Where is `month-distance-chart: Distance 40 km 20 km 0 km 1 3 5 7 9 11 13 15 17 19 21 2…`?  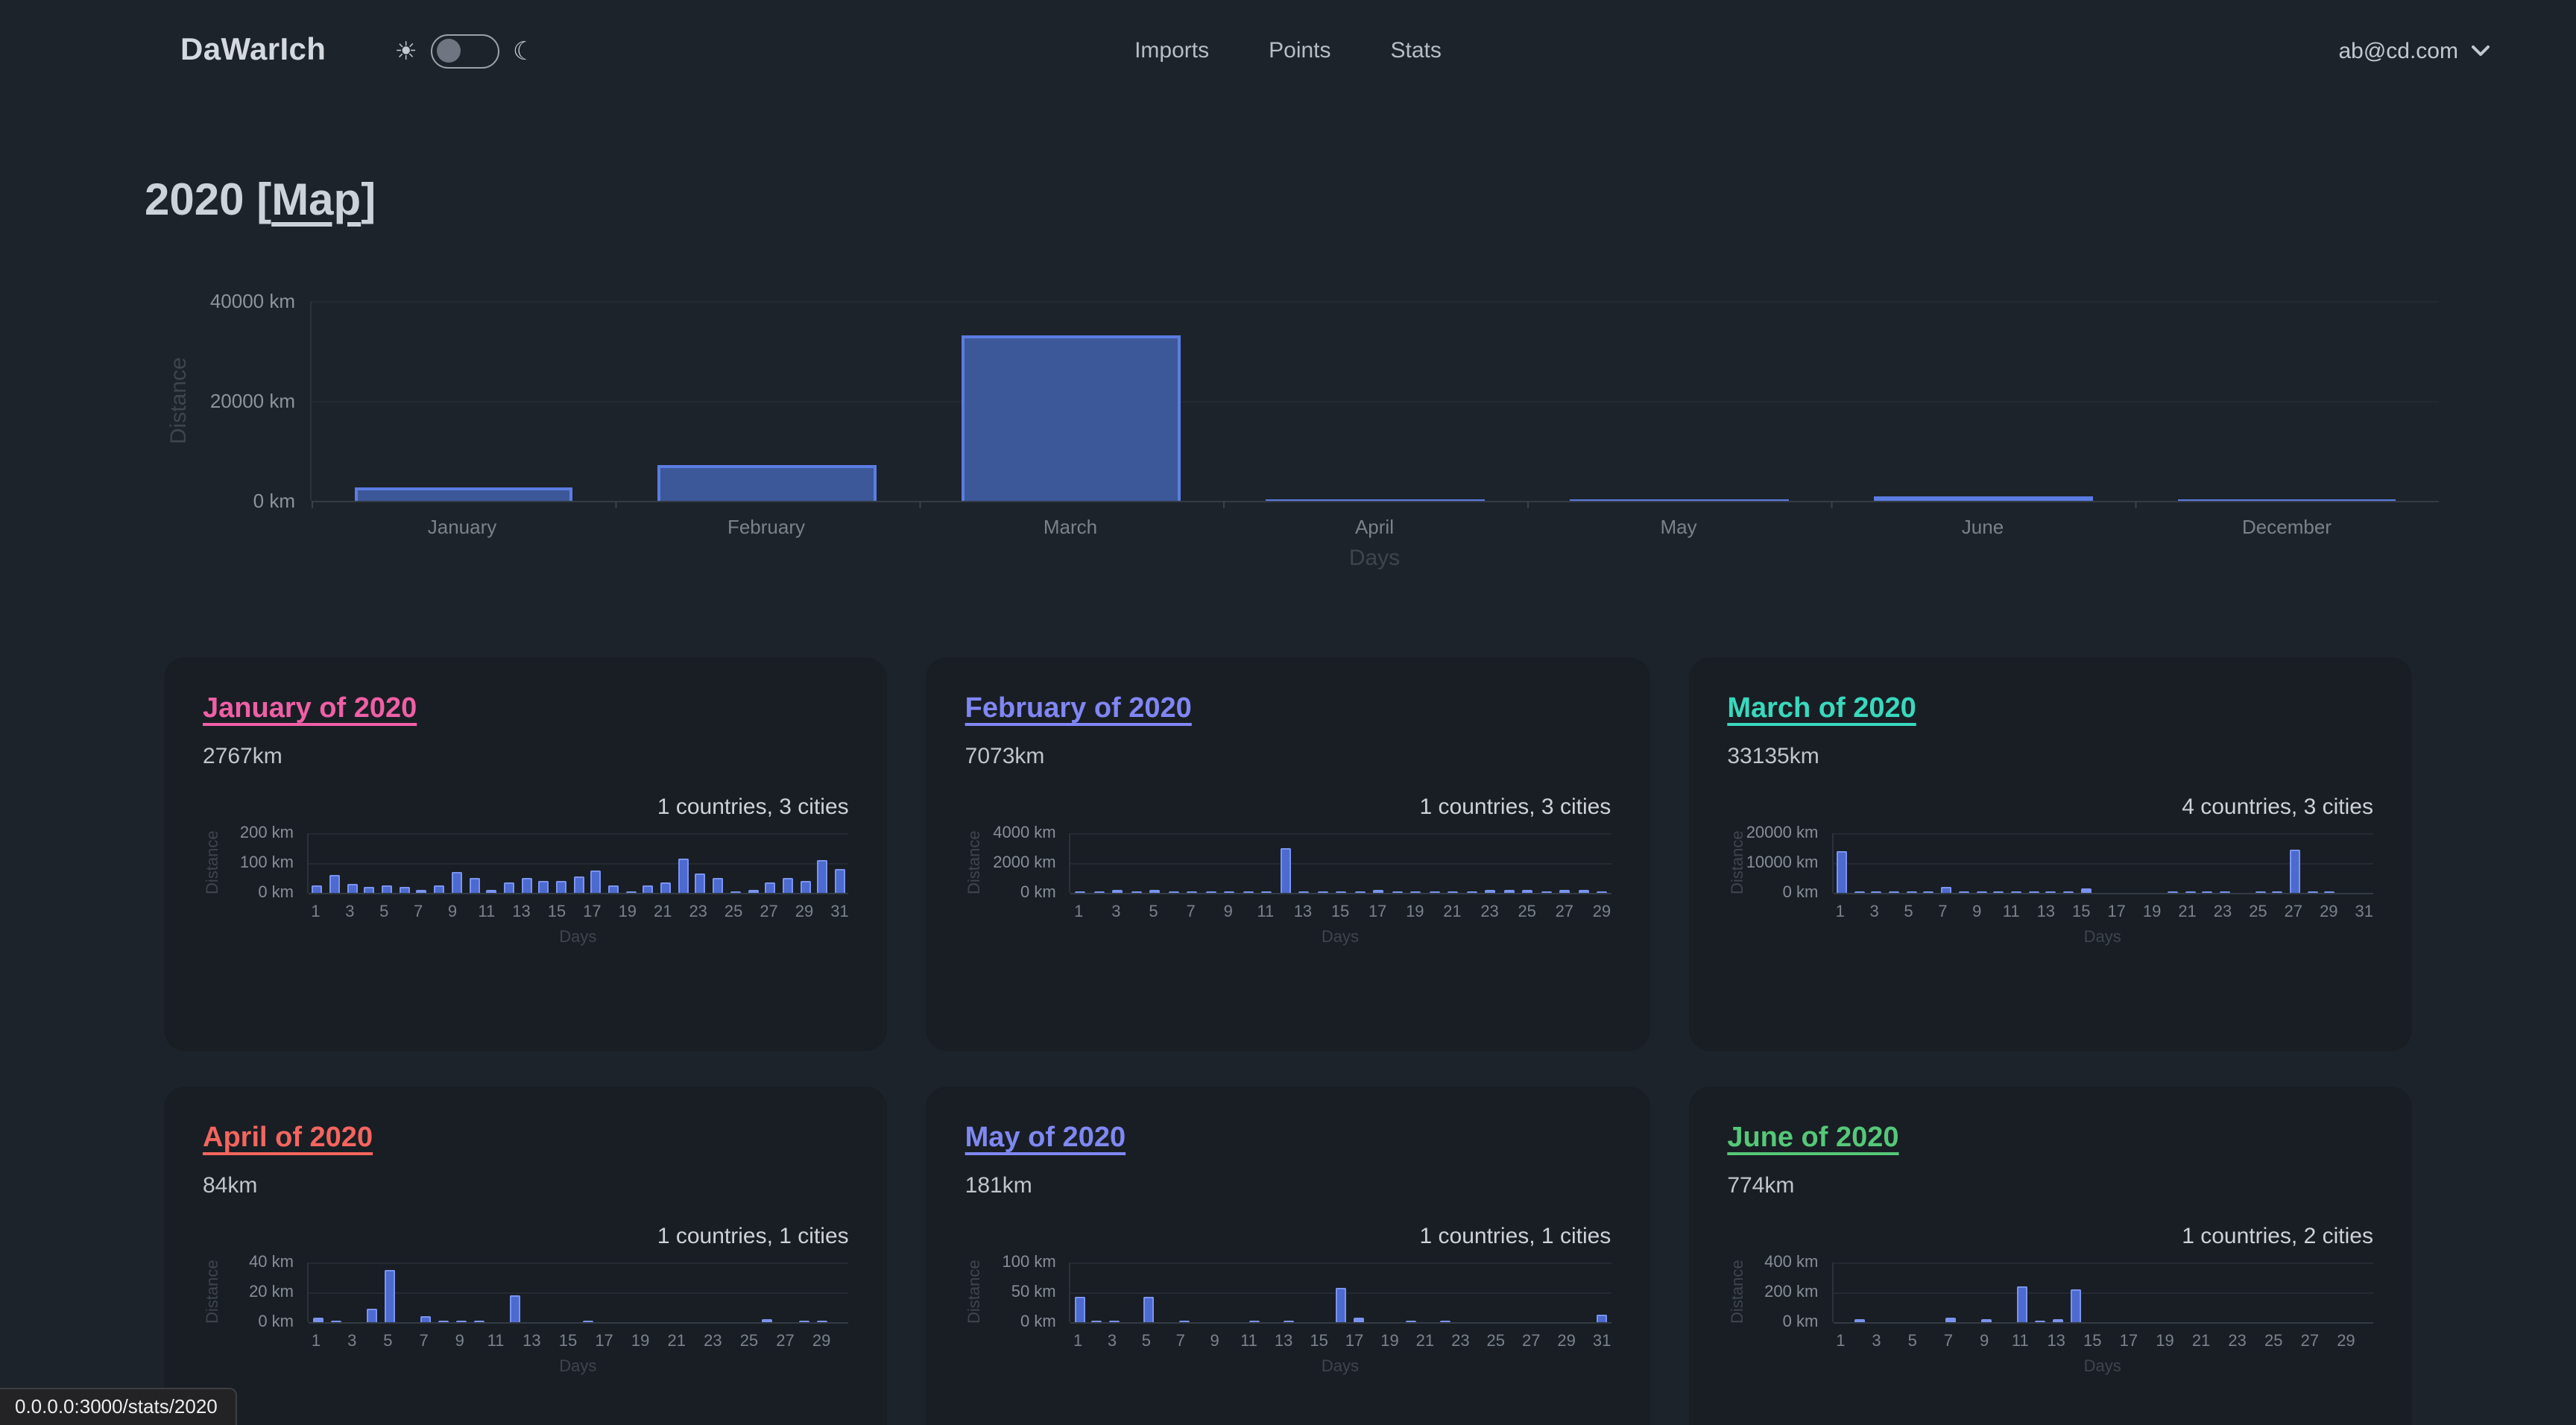
month-distance-chart: Distance 40 km 20 km 0 km 1 3 5 7 9 11 13 15 17 19 21 2… is located at coordinates (526, 1315).